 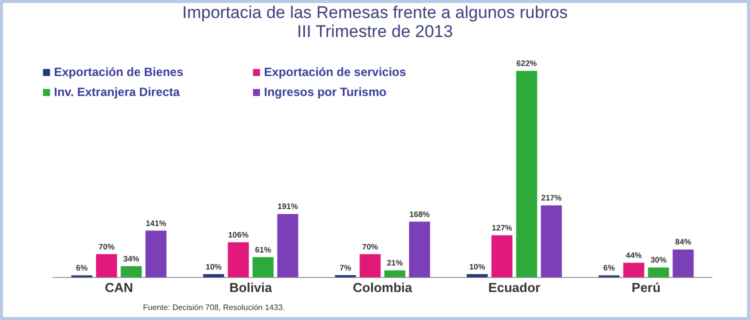 I want to click on data-label: 217%, so click(x=551, y=198).